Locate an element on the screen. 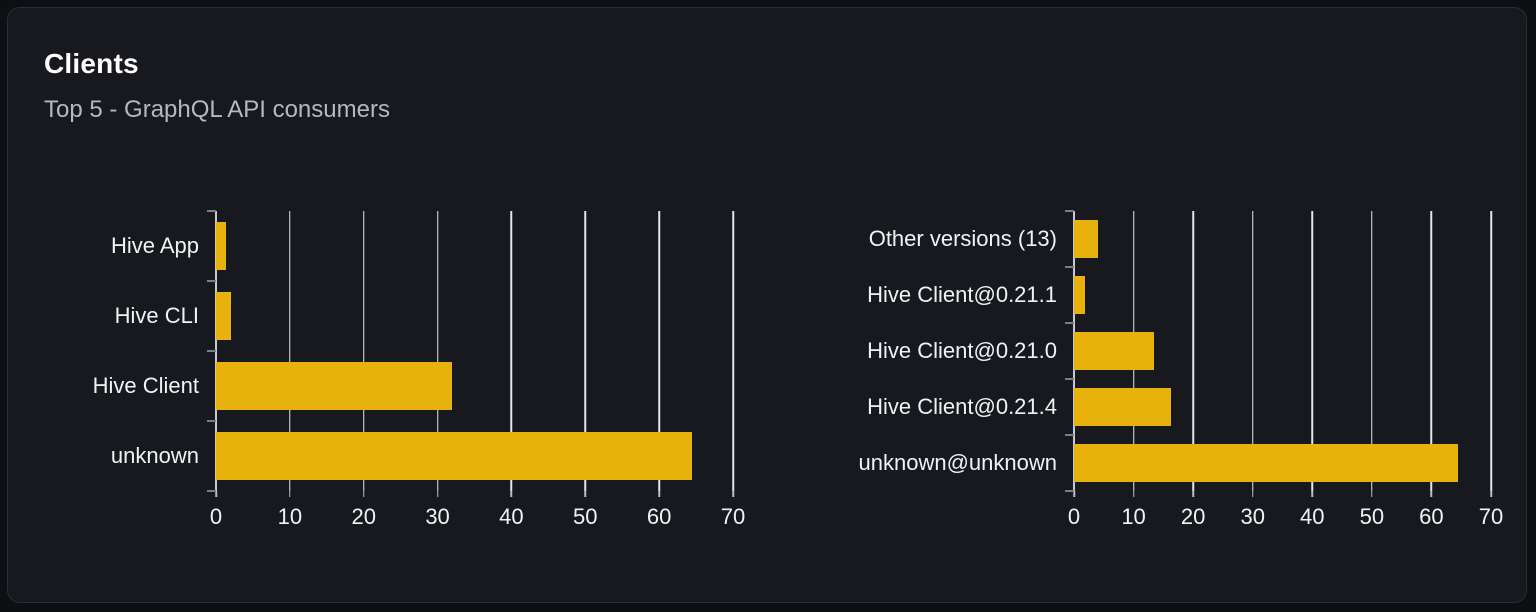 Image resolution: width=1536 pixels, height=612 pixels. card-subtitle: Top 5 - GraphQL API consumers is located at coordinates (217, 109).